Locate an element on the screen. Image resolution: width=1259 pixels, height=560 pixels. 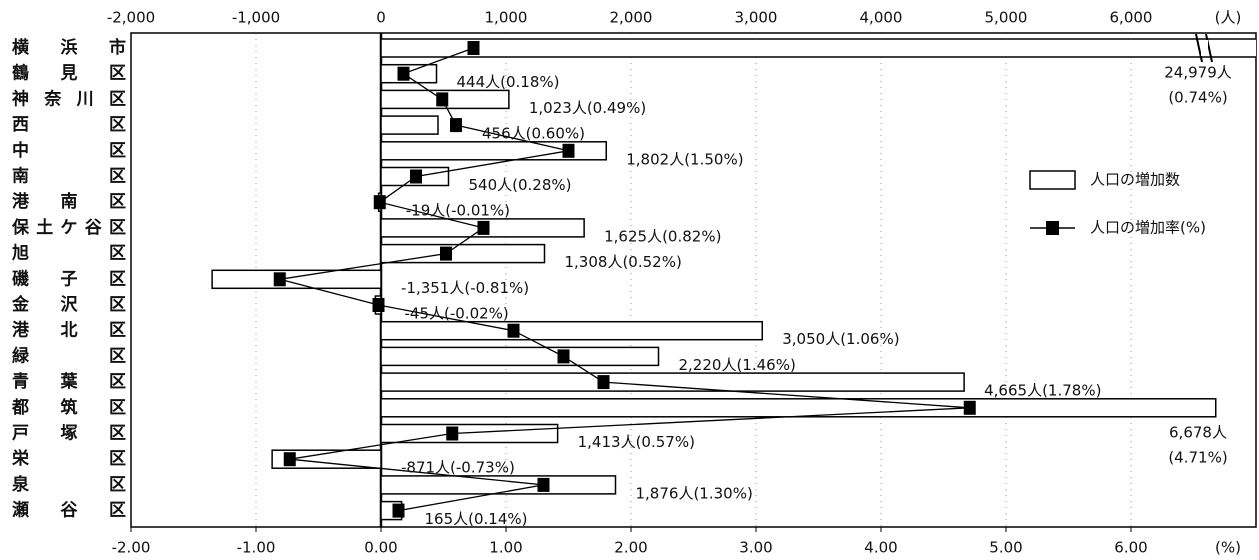
category-label: 保土ケ谷区 is located at coordinates (68, 227).